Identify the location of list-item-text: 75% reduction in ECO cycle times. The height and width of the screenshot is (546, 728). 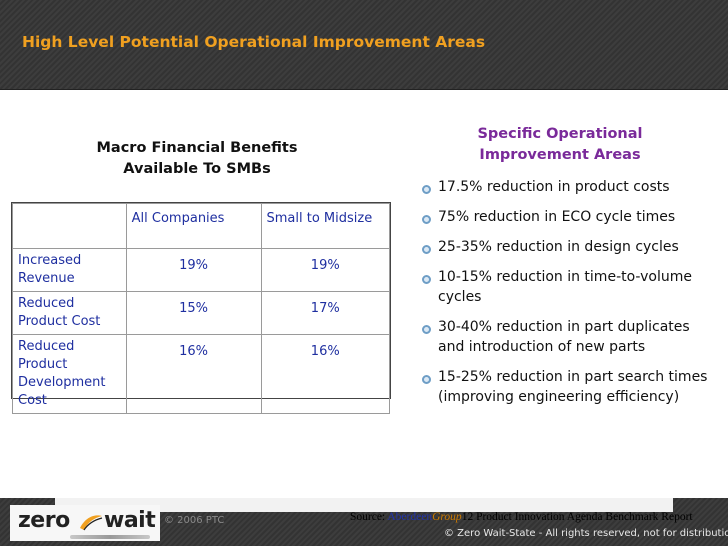
(557, 217).